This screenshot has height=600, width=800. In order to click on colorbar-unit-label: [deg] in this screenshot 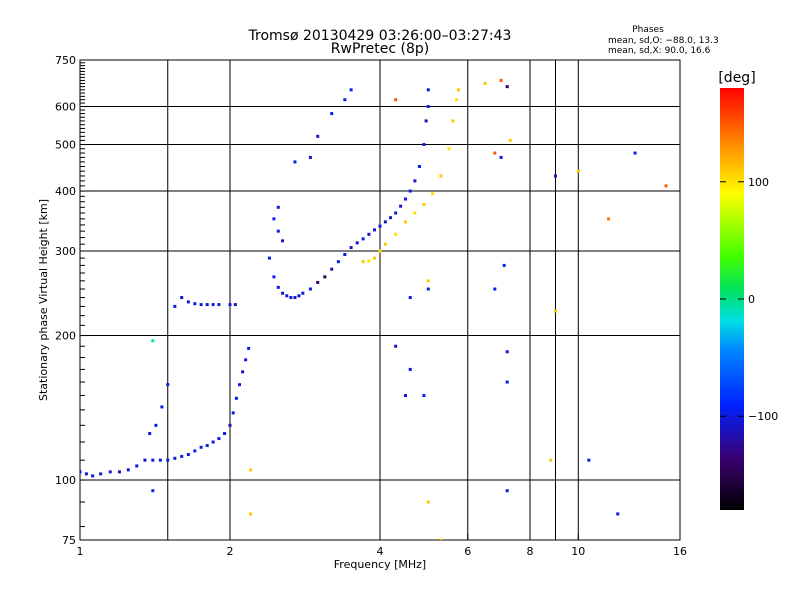, I will do `click(736, 78)`.